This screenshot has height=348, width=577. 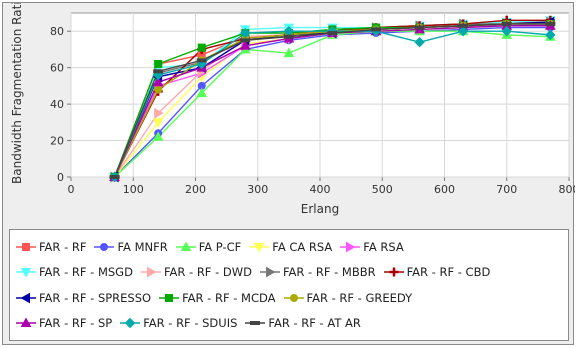 What do you see at coordinates (57, 104) in the screenshot?
I see `y-tick-label: 40` at bounding box center [57, 104].